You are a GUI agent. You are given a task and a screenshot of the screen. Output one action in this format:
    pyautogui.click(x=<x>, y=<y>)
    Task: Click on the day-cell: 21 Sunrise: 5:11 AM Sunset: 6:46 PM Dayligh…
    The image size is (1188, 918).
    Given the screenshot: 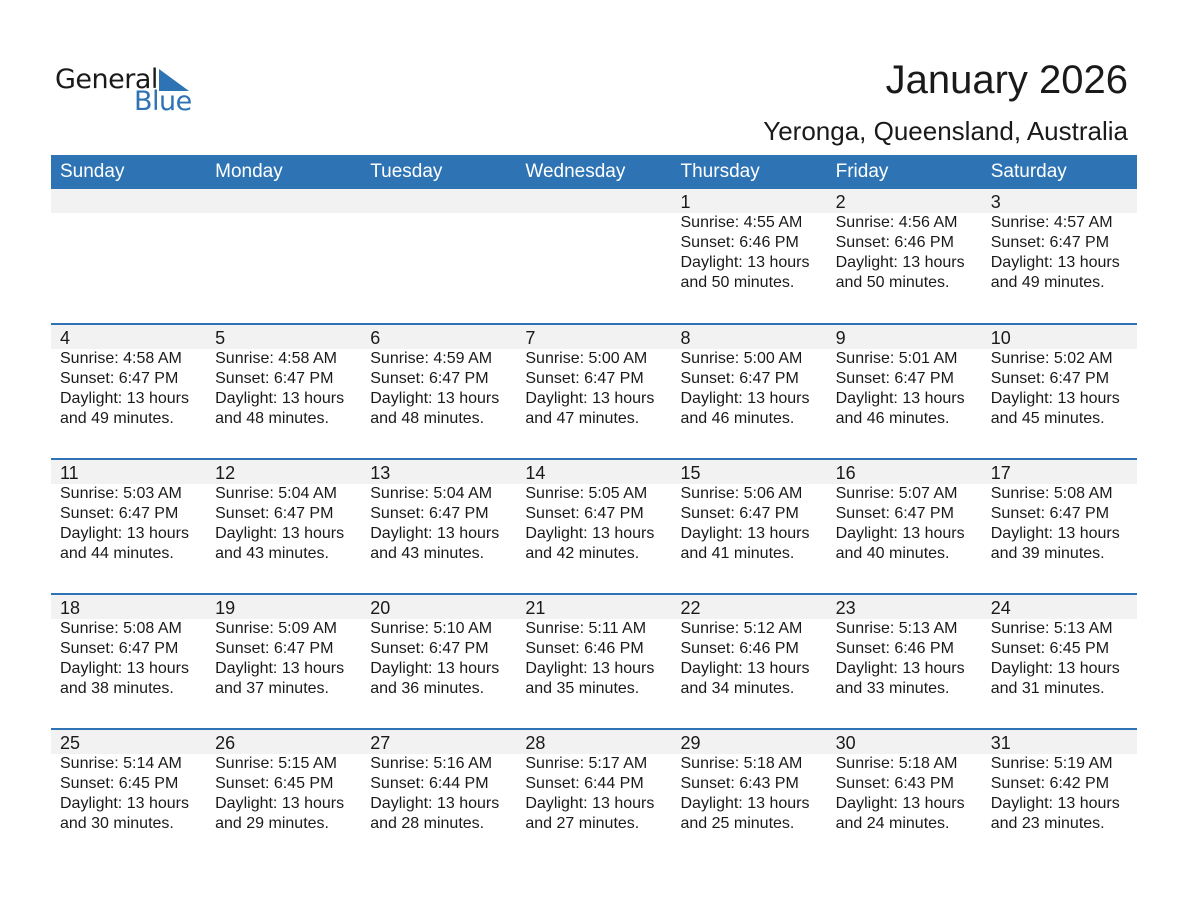 What is the action you would take?
    pyautogui.click(x=593, y=647)
    